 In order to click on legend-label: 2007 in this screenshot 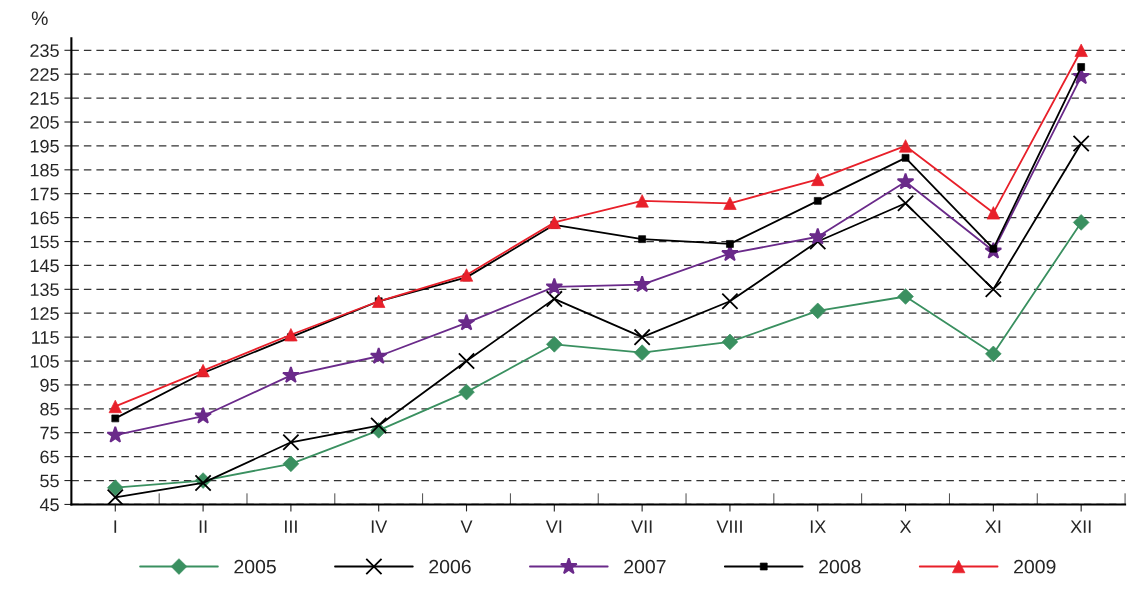, I will do `click(645, 566)`.